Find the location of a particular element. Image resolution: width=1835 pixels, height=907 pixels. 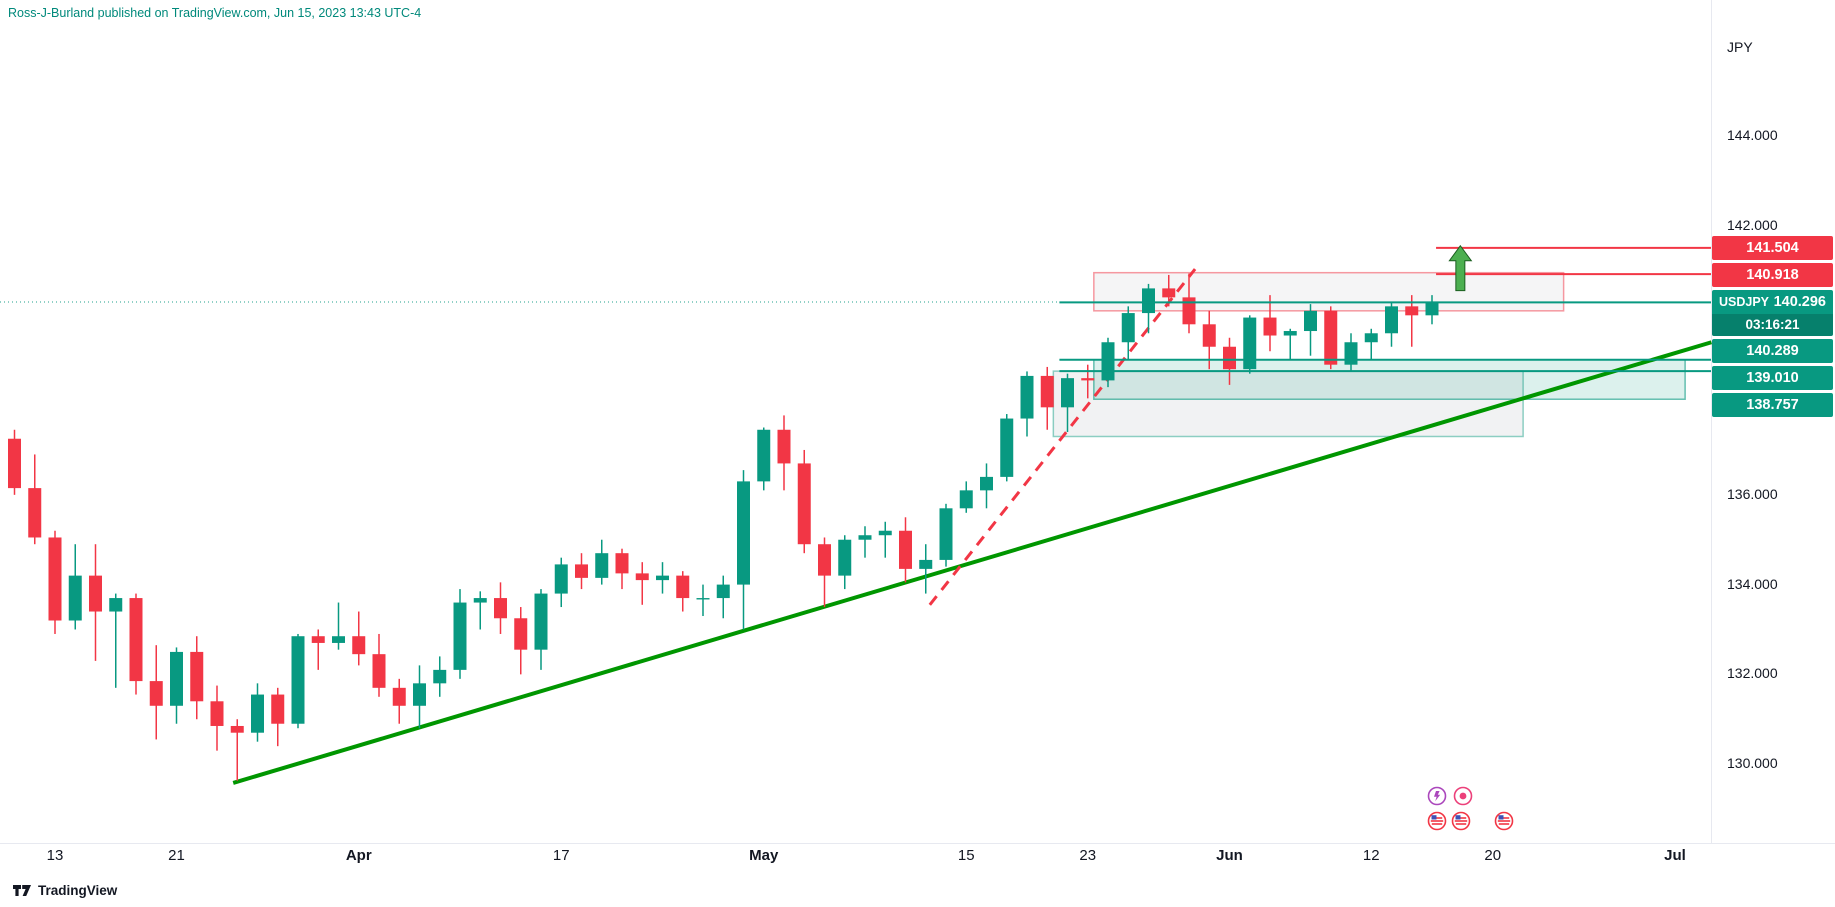

axis-tick-label: 144.000 is located at coordinates (1752, 134).